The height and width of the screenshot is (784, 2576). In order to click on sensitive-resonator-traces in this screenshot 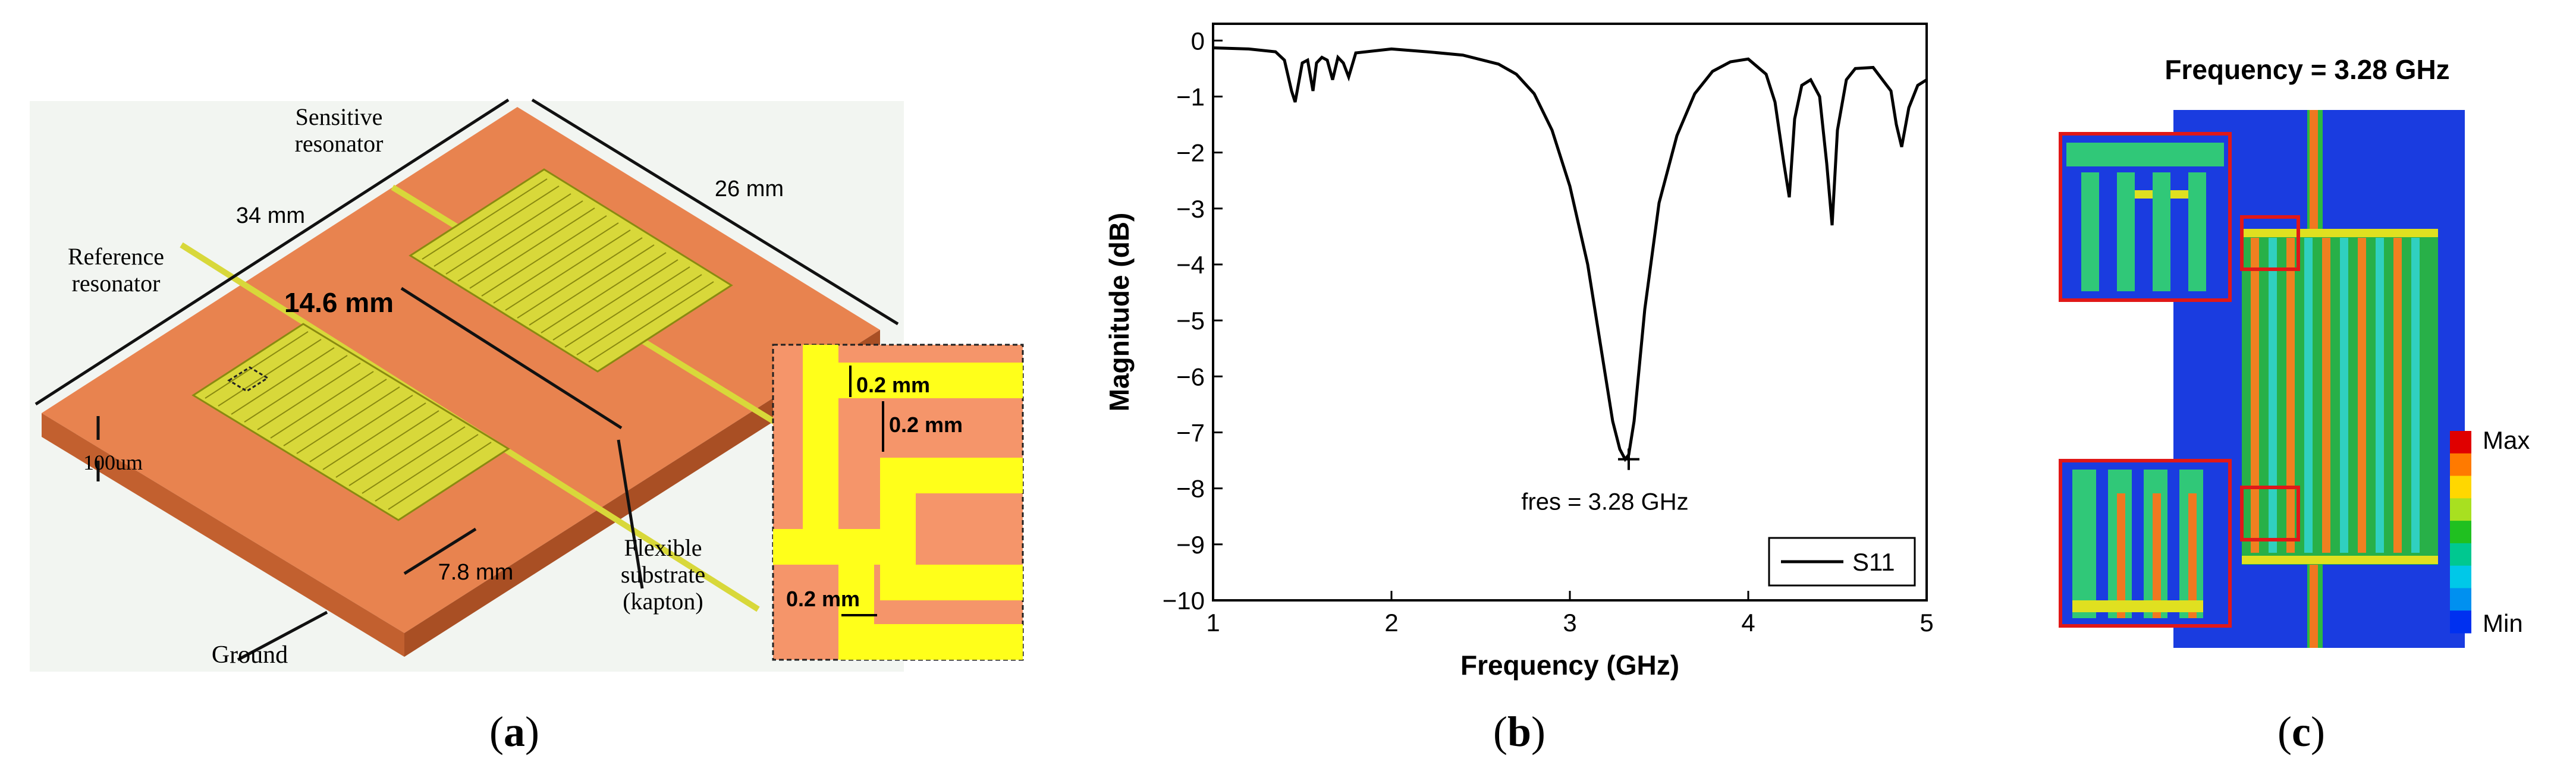, I will do `click(568, 270)`.